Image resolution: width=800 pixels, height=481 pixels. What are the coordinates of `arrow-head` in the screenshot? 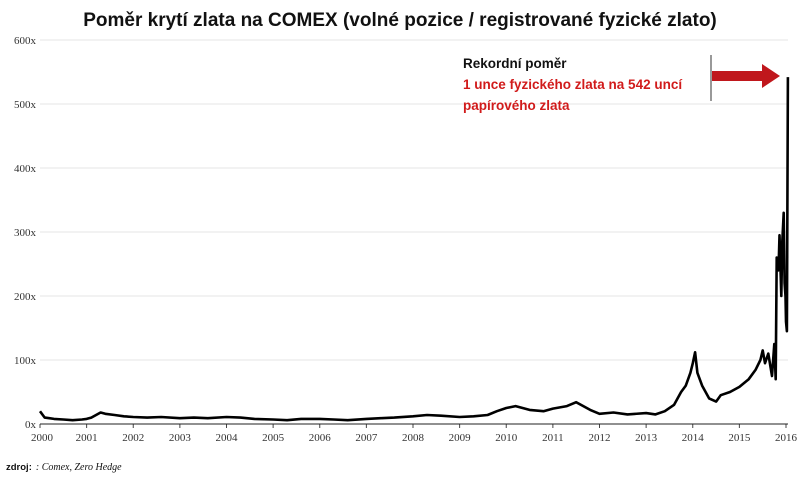 It's located at (771, 76).